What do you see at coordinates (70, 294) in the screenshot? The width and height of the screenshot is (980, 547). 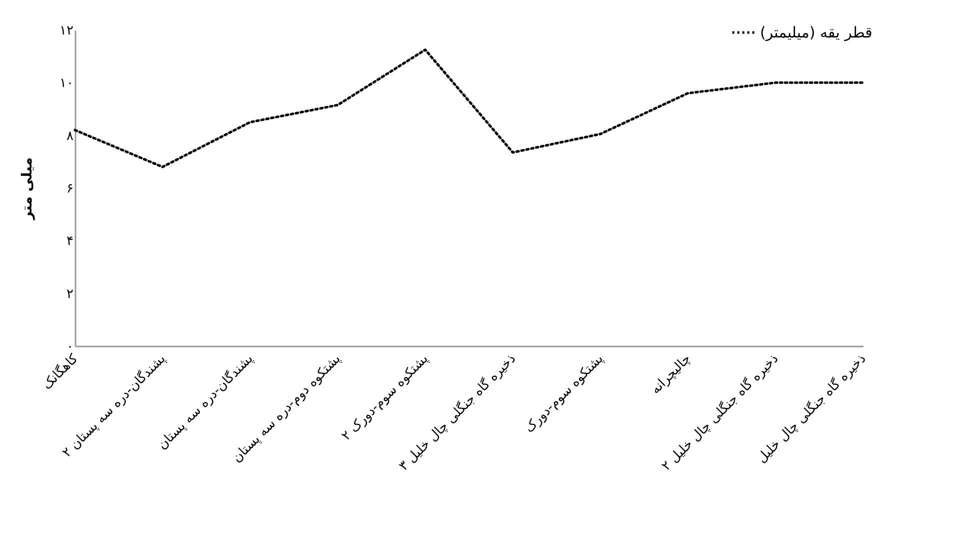 I see `y-tick-label: ۲` at bounding box center [70, 294].